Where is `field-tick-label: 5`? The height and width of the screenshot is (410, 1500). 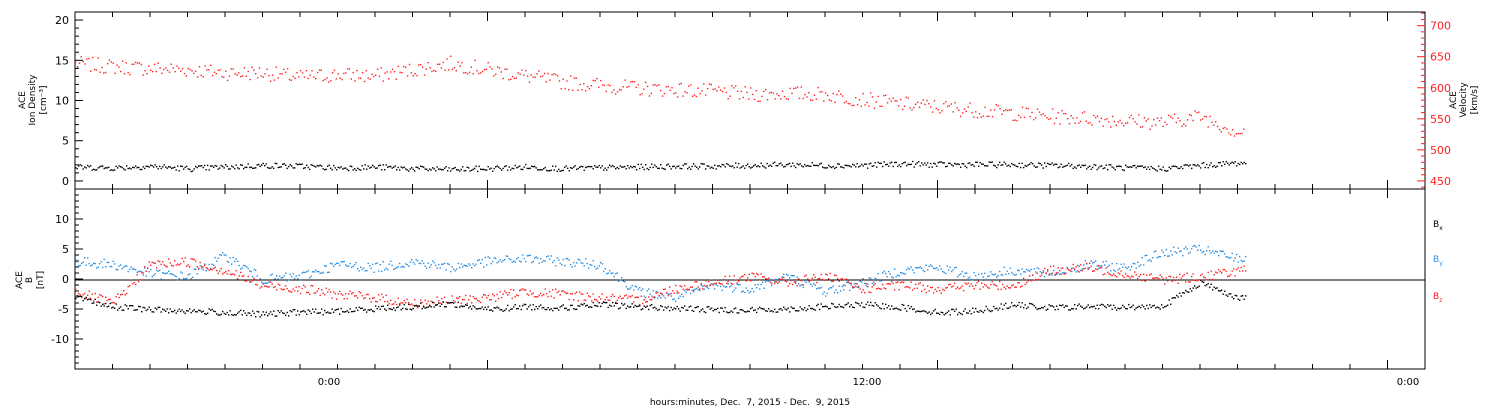
field-tick-label: 5 is located at coordinates (65, 249).